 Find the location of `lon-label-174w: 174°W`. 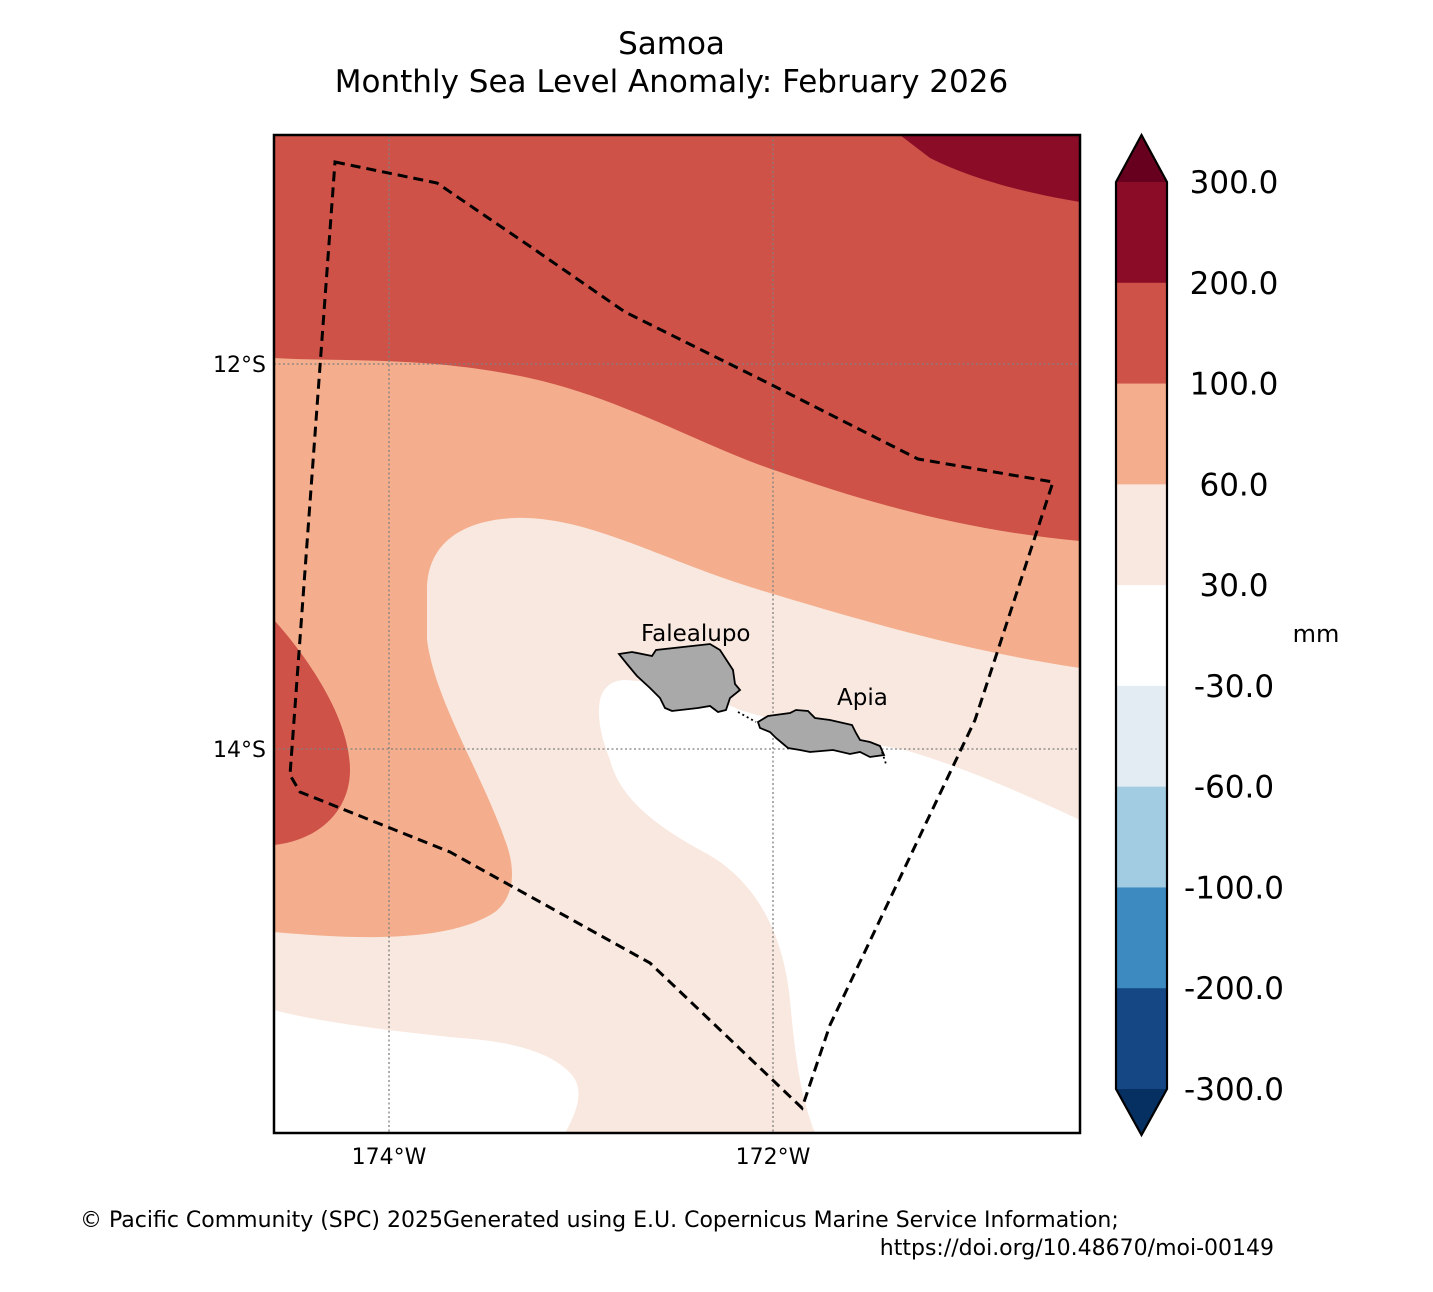

lon-label-174w: 174°W is located at coordinates (389, 1157).